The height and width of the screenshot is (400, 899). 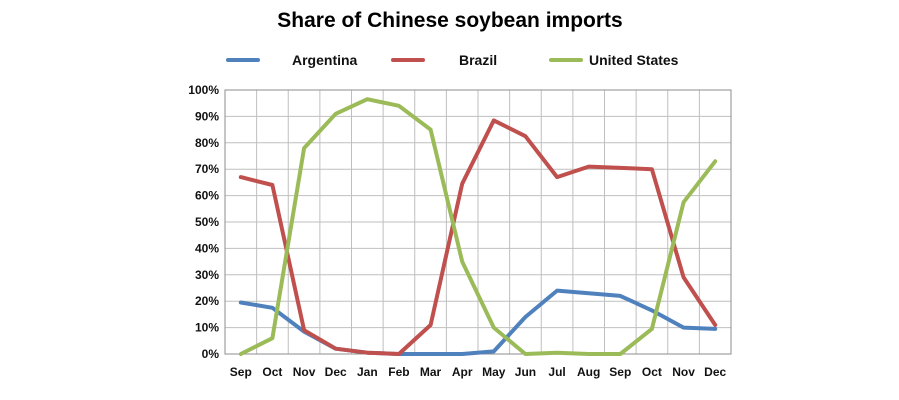 I want to click on y-tick-label: 60%, so click(x=207, y=196).